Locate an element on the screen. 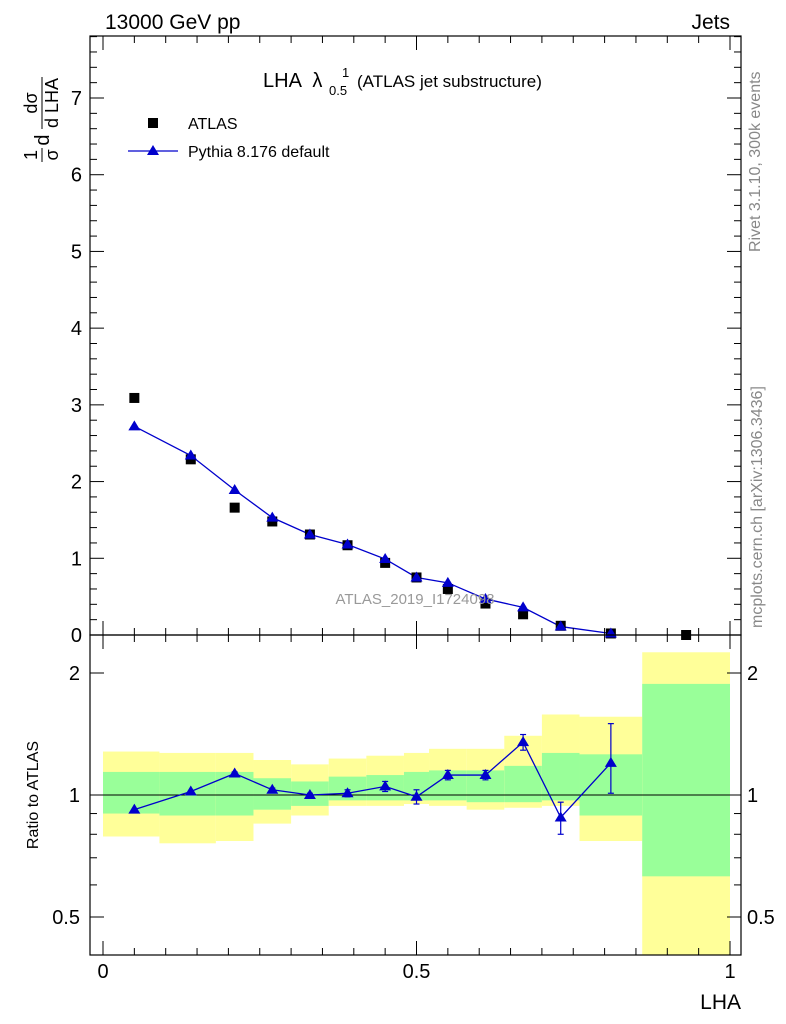 The image size is (786, 1024). main-ytick-label: 3 is located at coordinates (76, 406).